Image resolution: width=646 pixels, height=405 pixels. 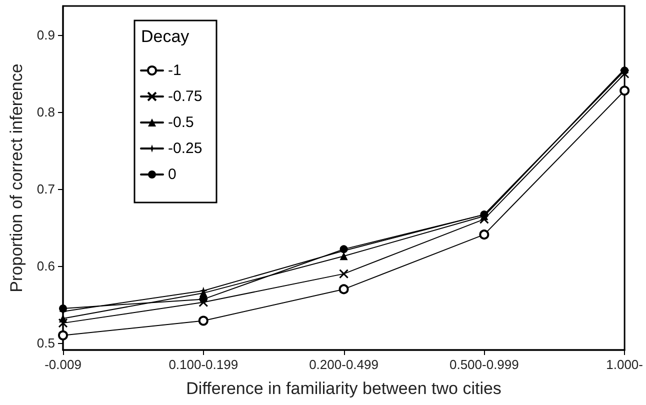 What do you see at coordinates (63, 364) in the screenshot?
I see `x-tick-label: -0.009` at bounding box center [63, 364].